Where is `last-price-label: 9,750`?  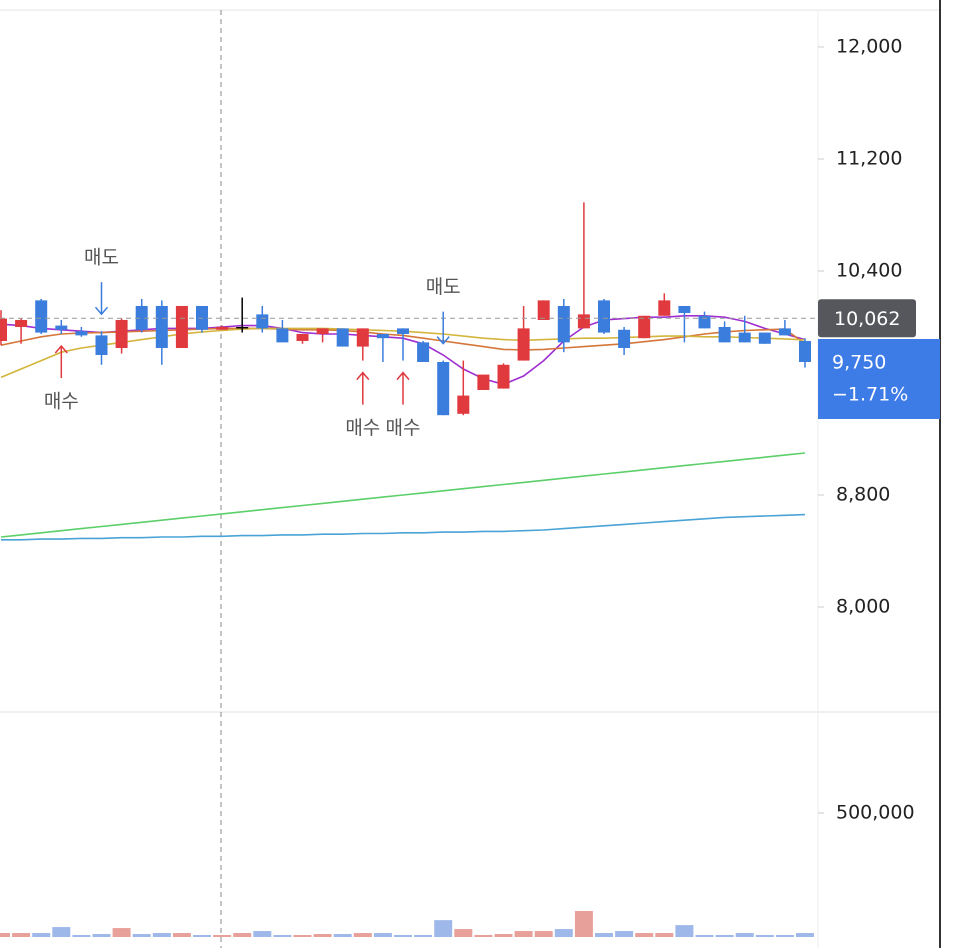 last-price-label: 9,750 is located at coordinates (859, 362).